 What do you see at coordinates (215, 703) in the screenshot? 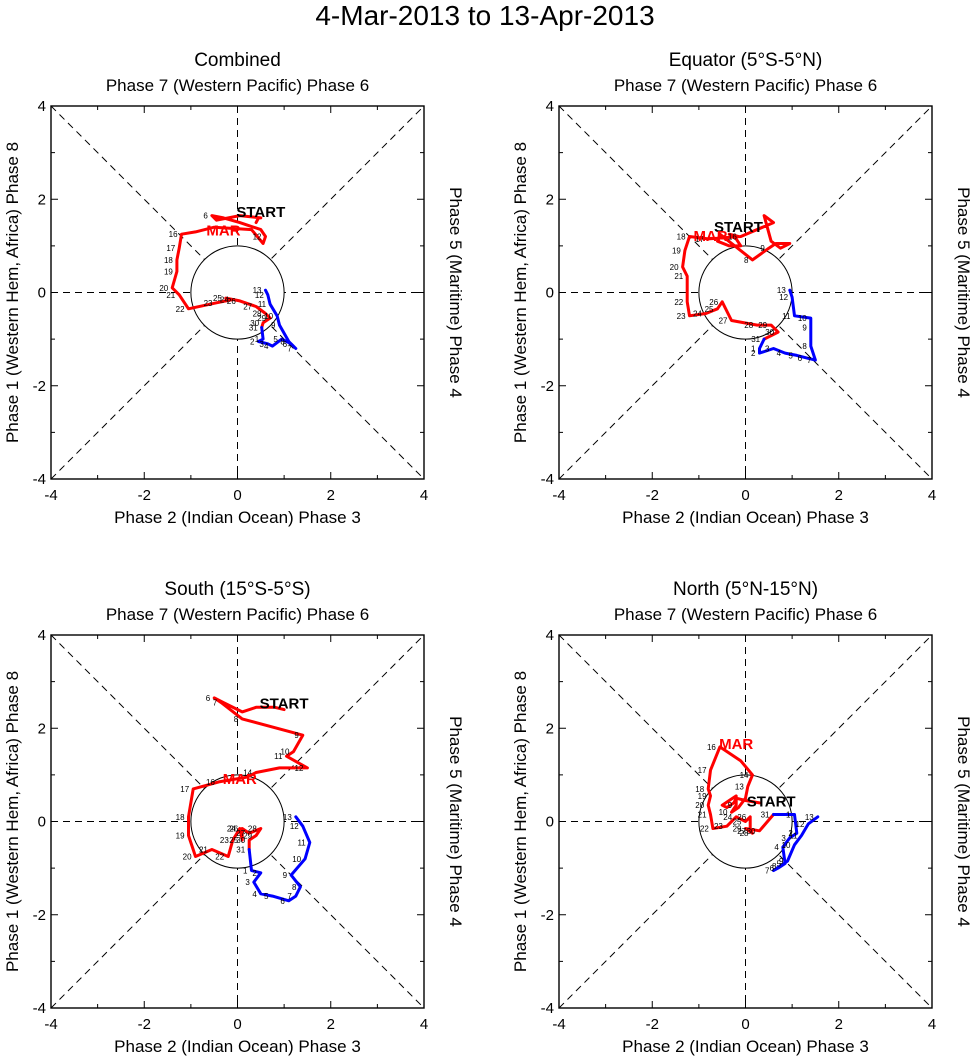
I see `march-day-label: 7` at bounding box center [215, 703].